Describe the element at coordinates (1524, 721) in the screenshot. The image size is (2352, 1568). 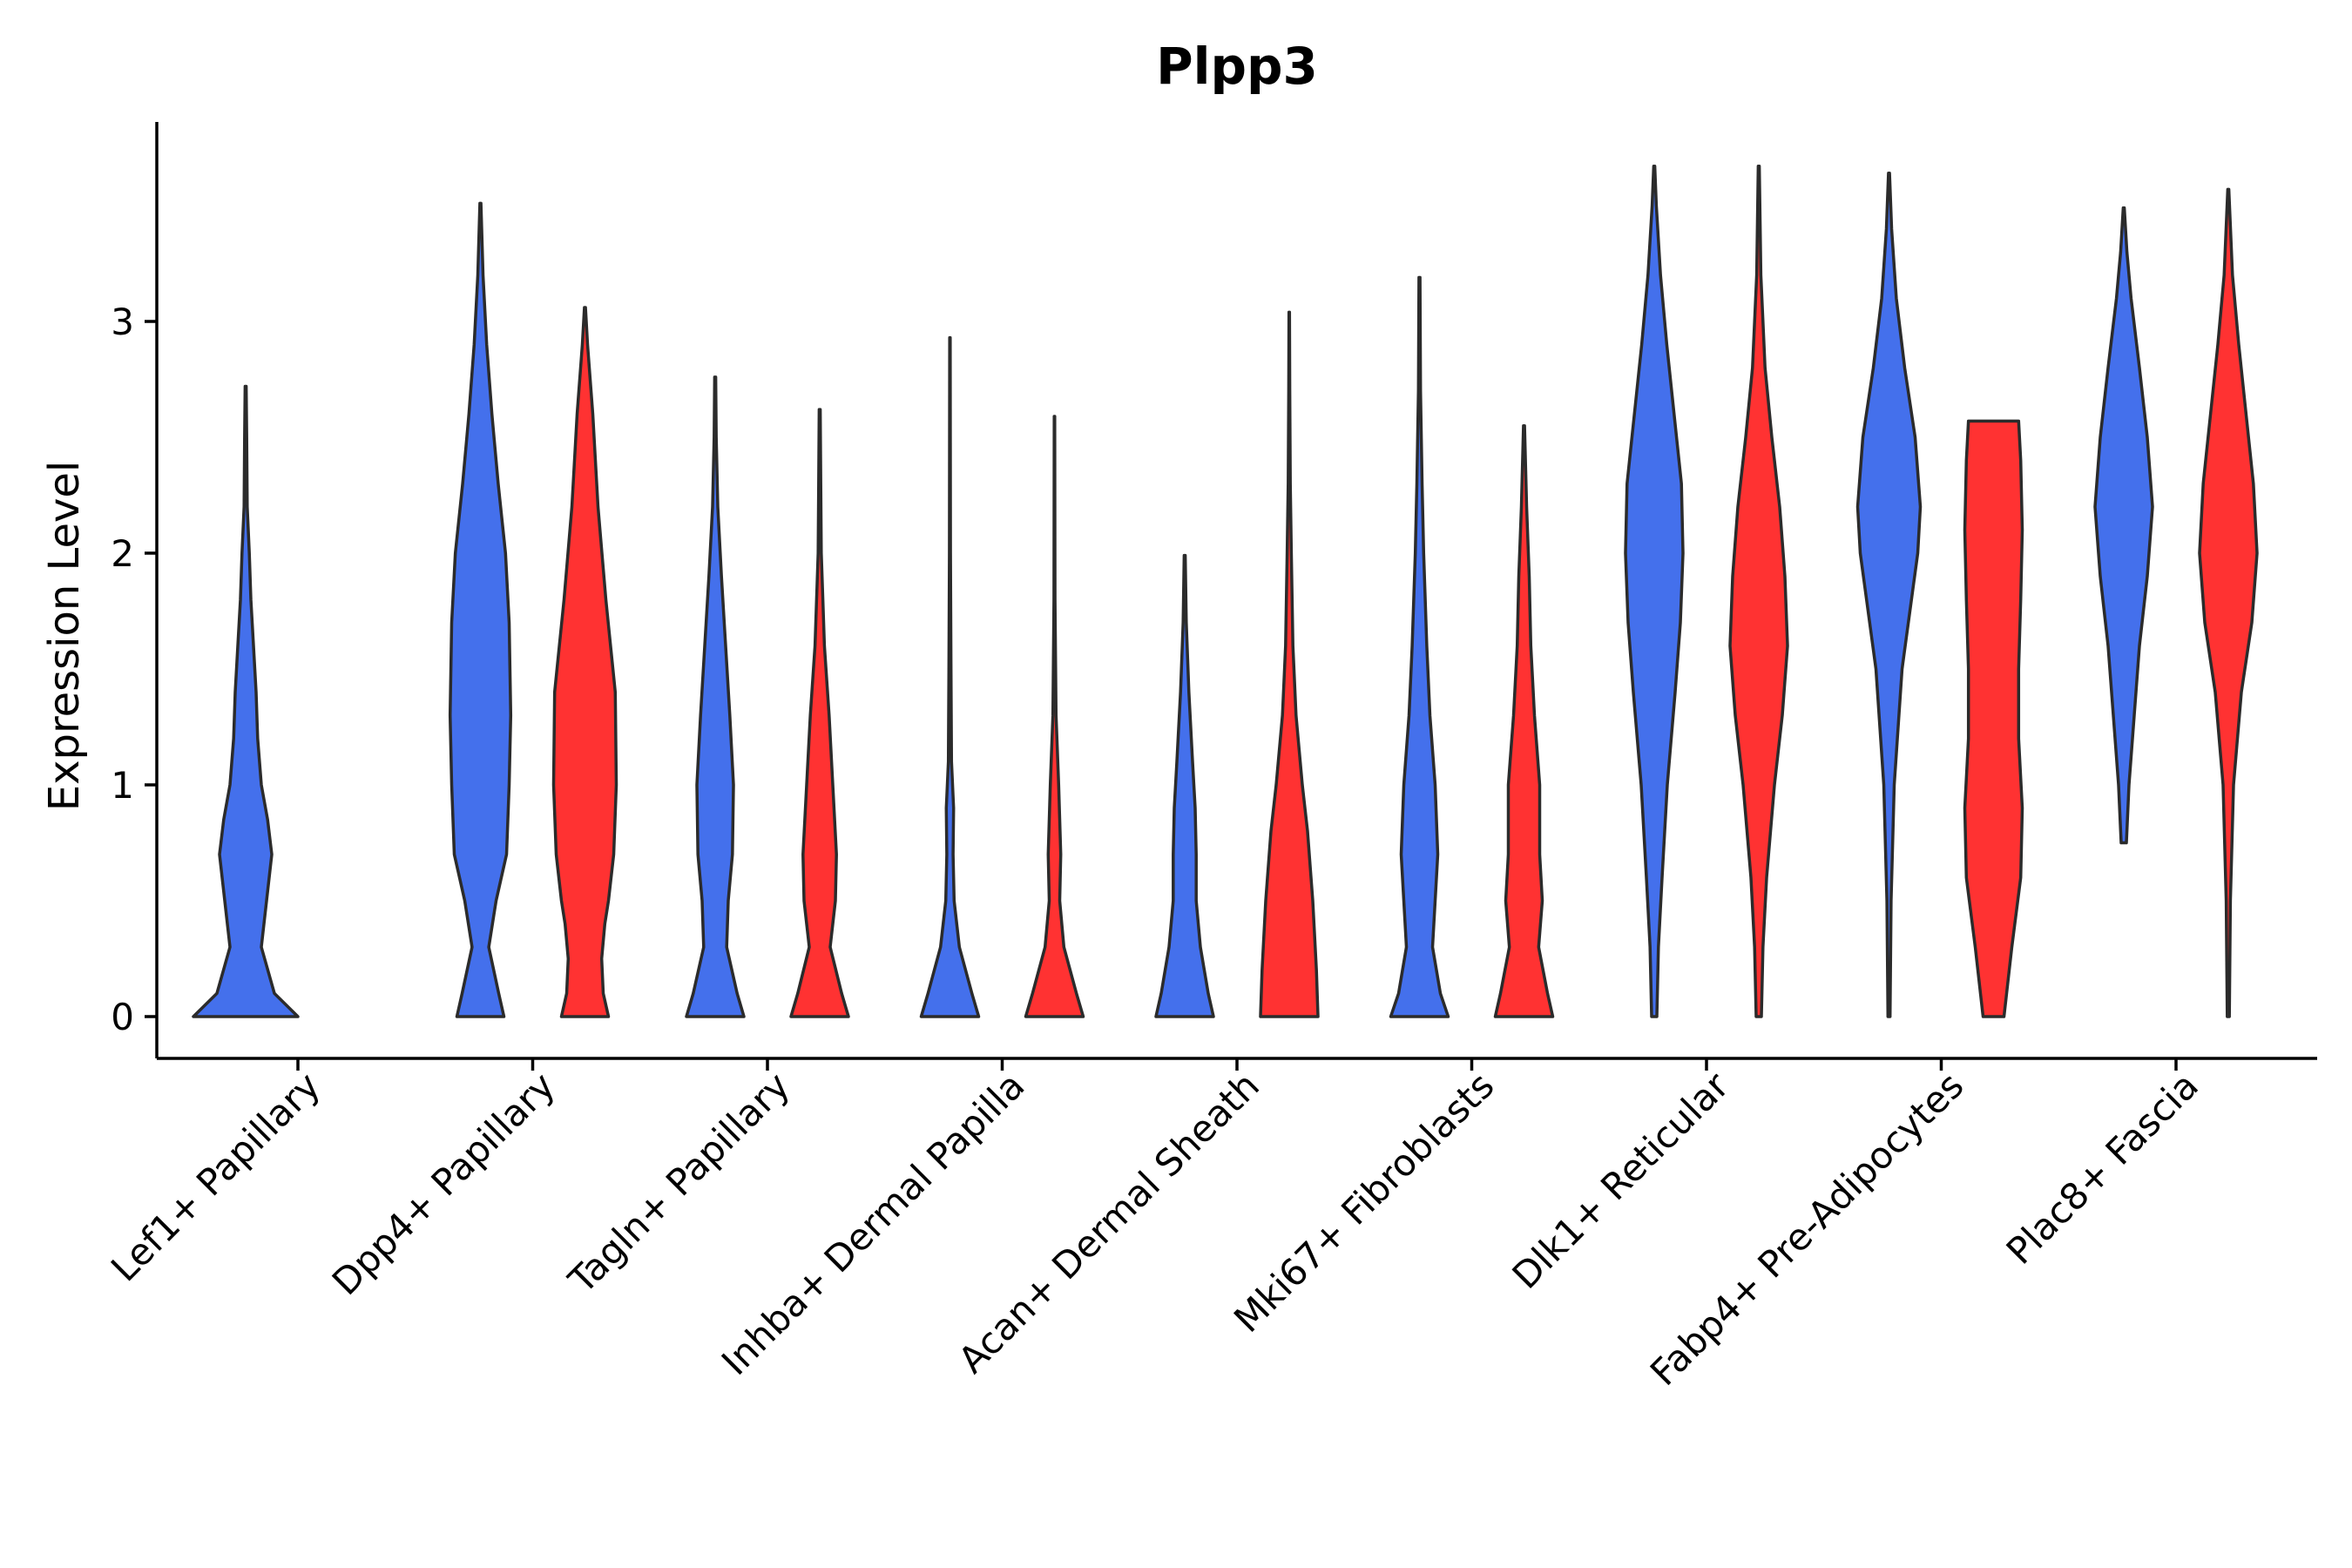
I see `violin-5-red` at that location.